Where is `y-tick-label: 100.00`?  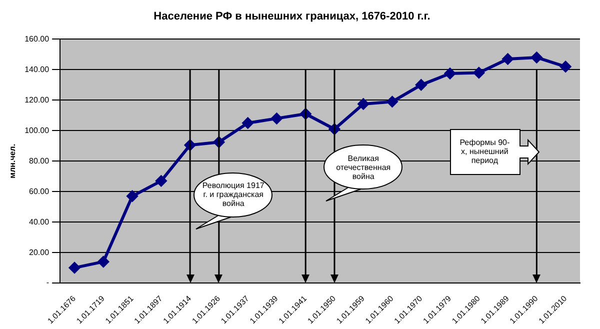
y-tick-label: 100.00 is located at coordinates (37, 130).